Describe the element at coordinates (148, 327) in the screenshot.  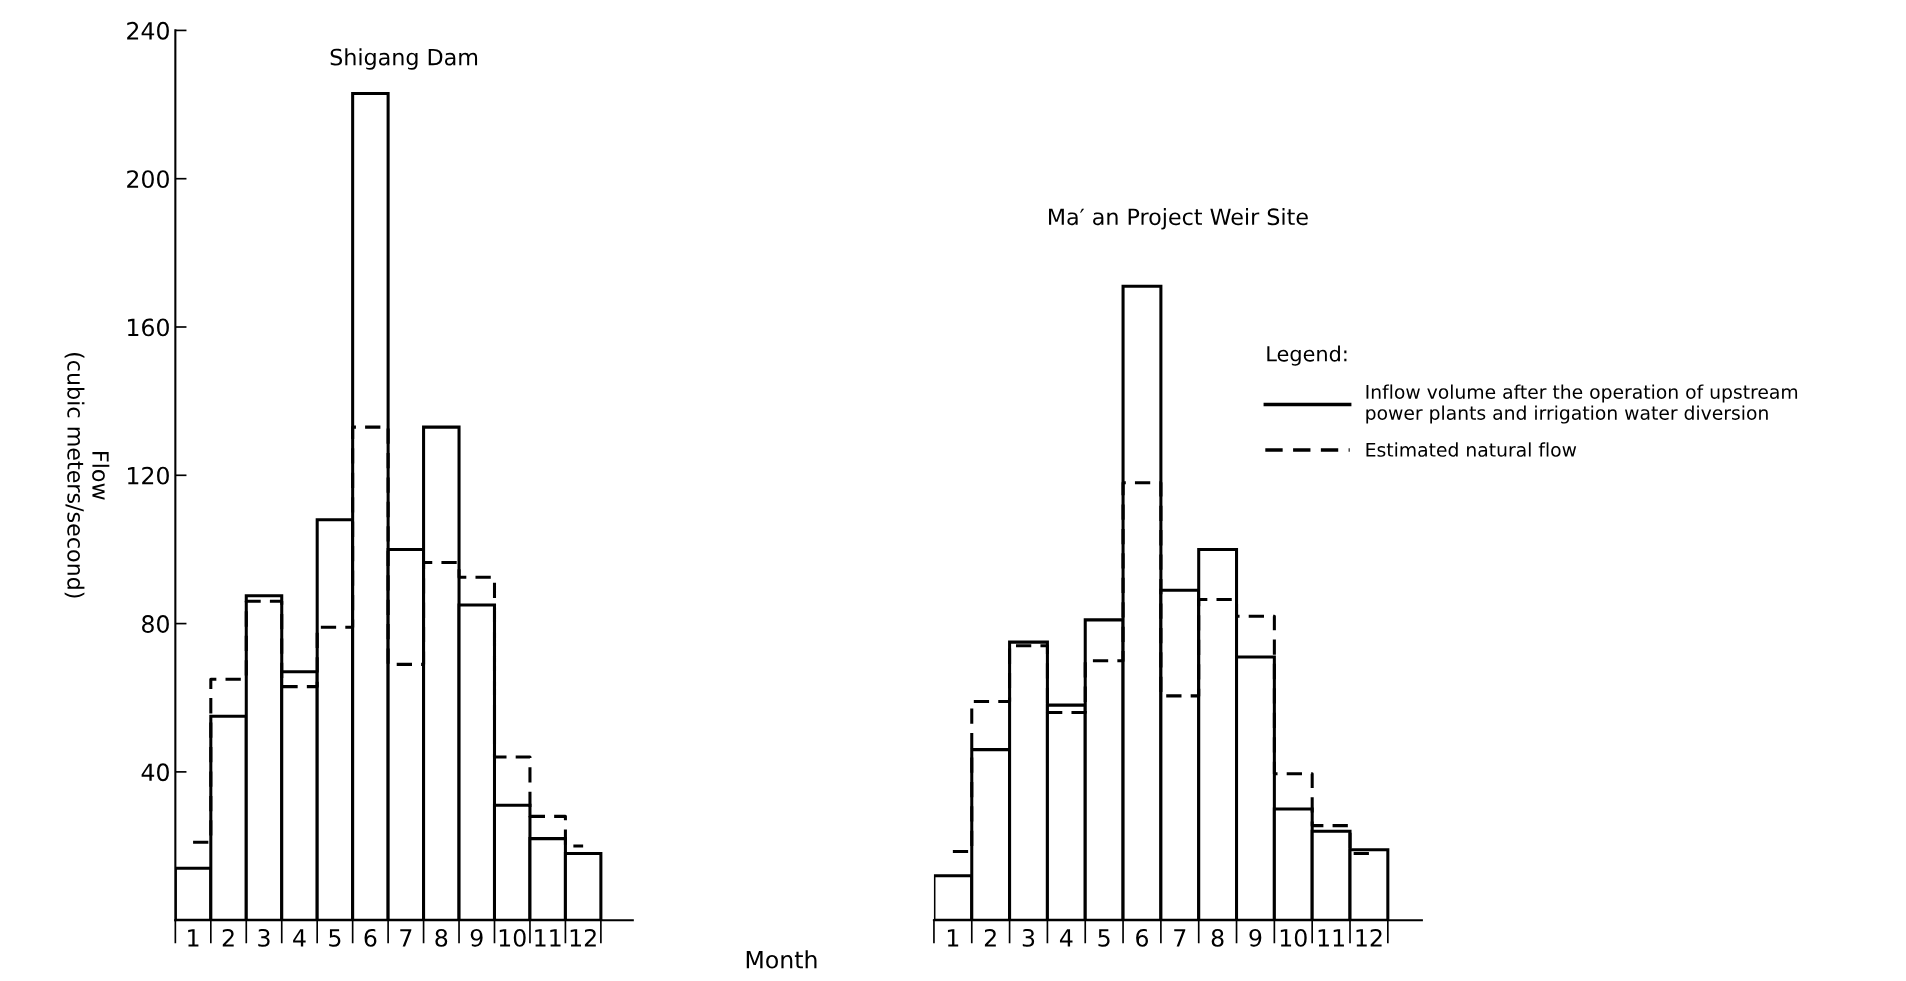
I see `y-tick-label: 160` at that location.